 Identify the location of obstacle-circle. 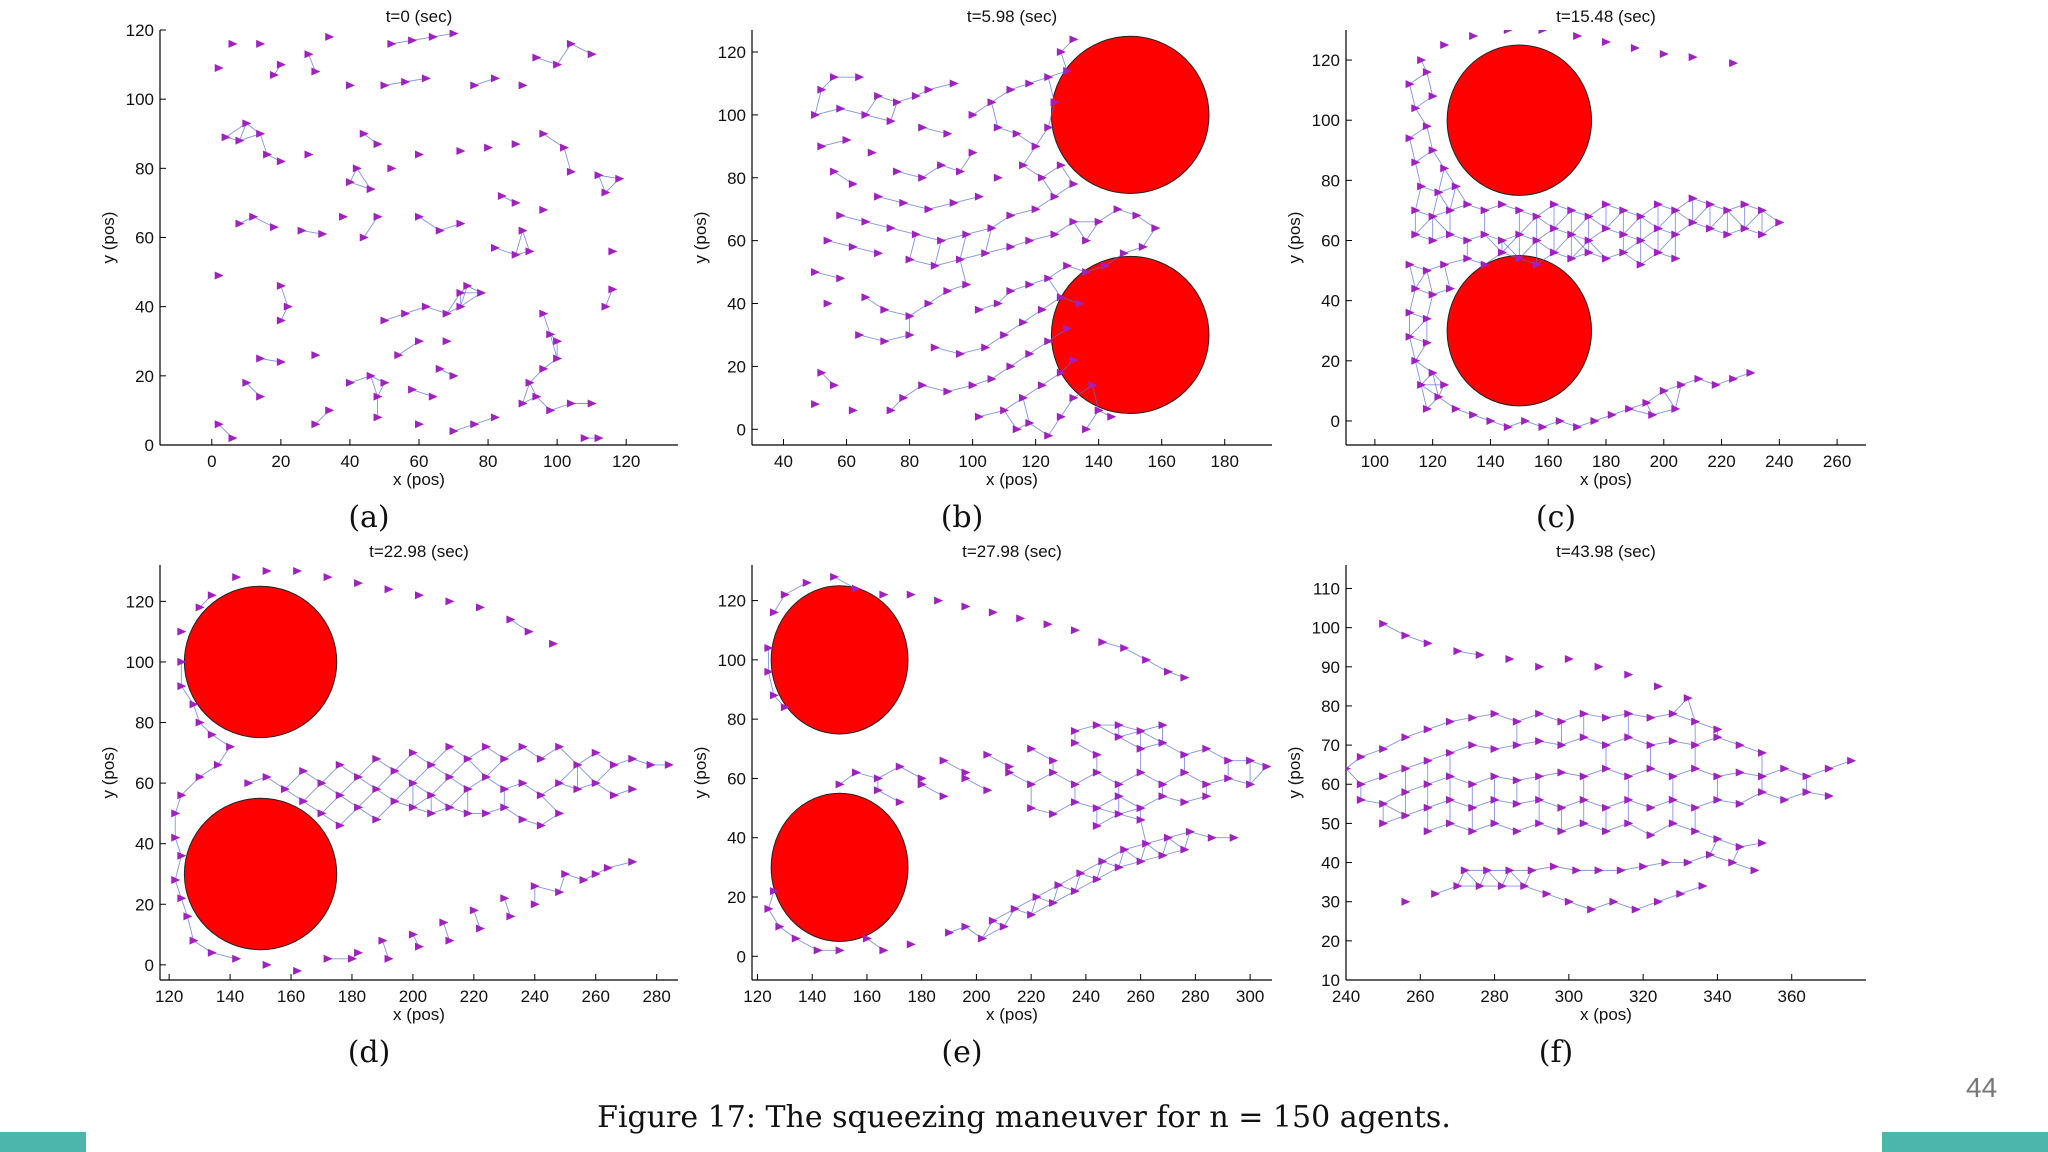
(260, 874).